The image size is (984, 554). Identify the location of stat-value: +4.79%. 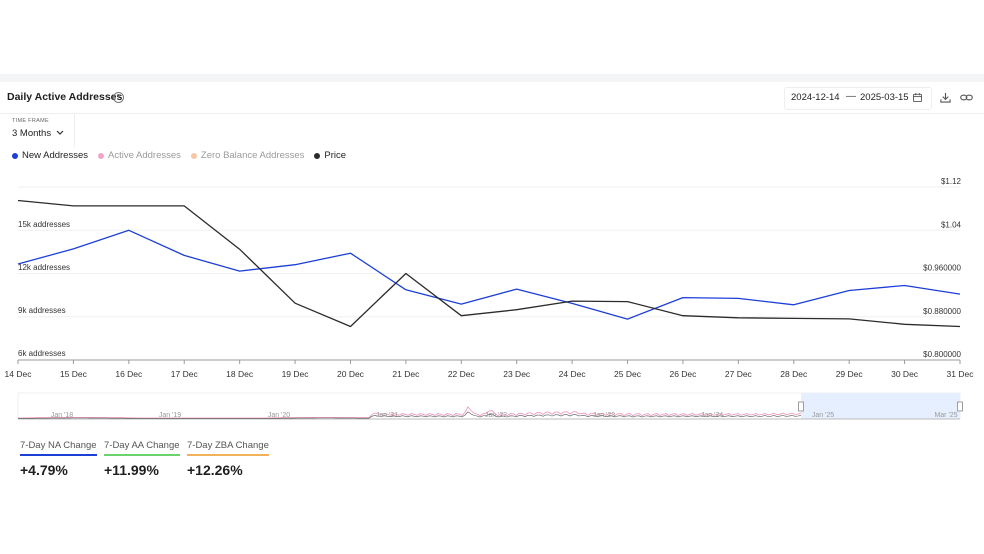
(44, 470).